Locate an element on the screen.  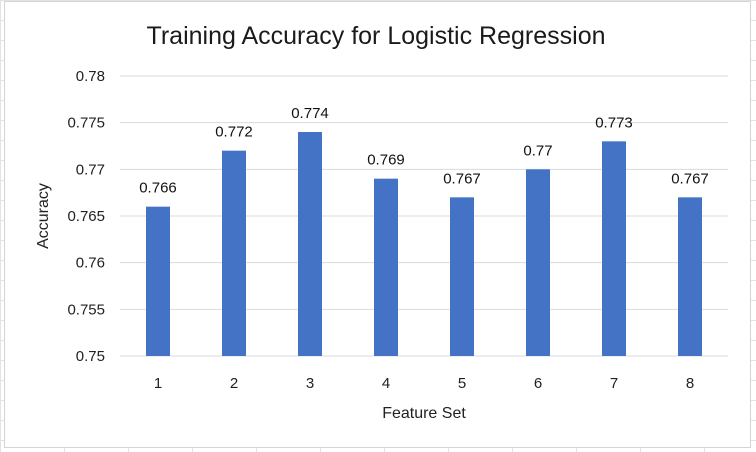
x-tick-label: 5 is located at coordinates (462, 383).